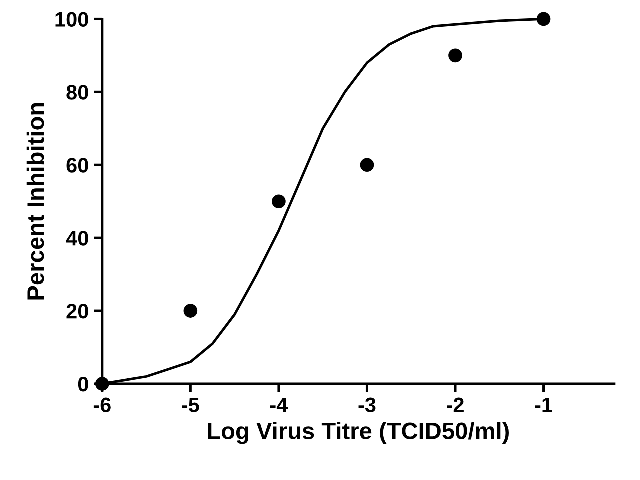  Describe the element at coordinates (83, 384) in the screenshot. I see `y-tick-label: 0` at that location.